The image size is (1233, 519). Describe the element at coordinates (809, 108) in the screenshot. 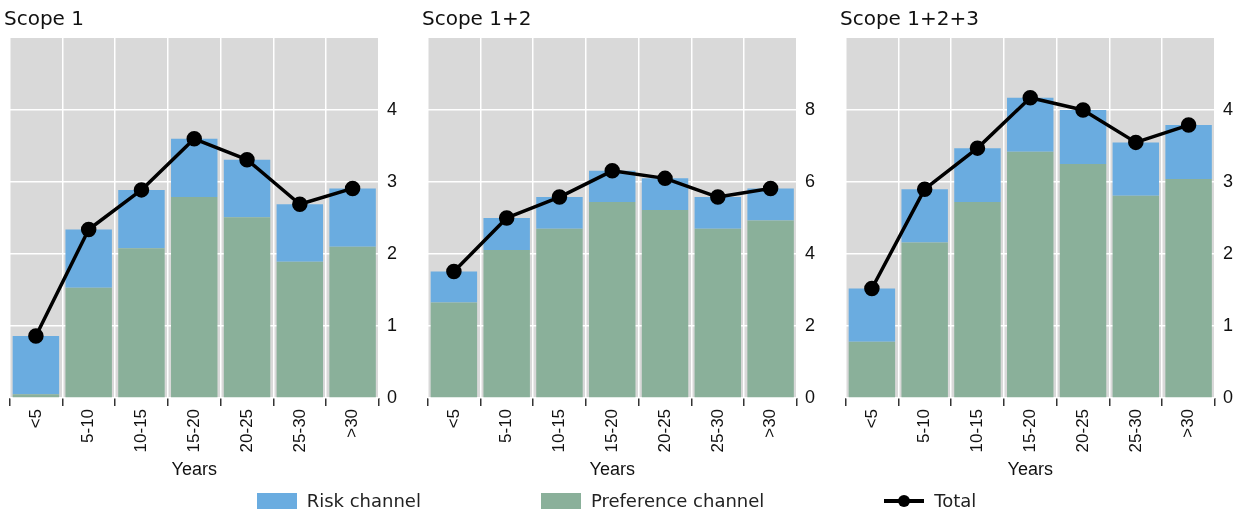

I see `y-tick-label: 8` at that location.